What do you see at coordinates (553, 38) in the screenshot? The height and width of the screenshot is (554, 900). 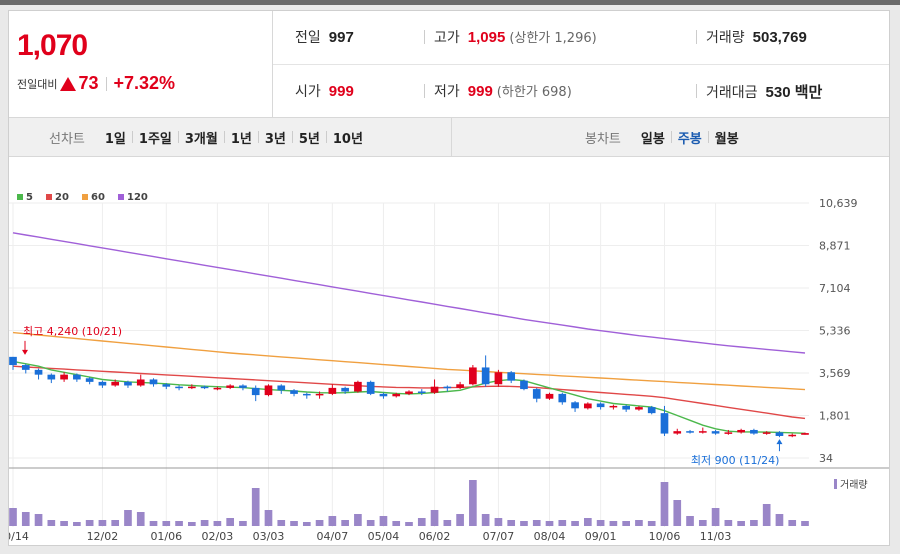 I see `upper-limit: (상한가 1,296)` at bounding box center [553, 38].